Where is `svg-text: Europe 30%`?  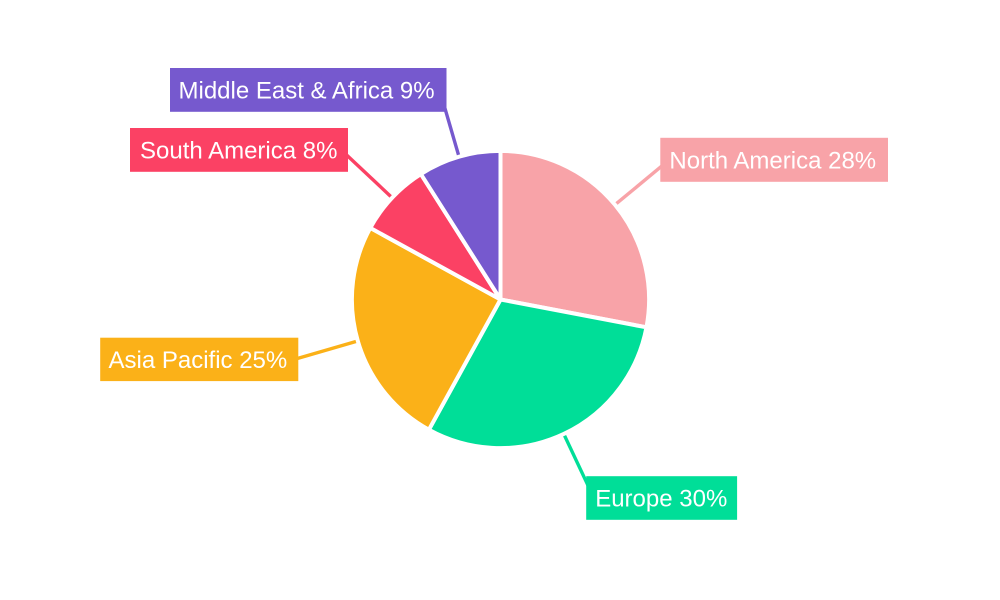
svg-text: Europe 30% is located at coordinates (661, 499).